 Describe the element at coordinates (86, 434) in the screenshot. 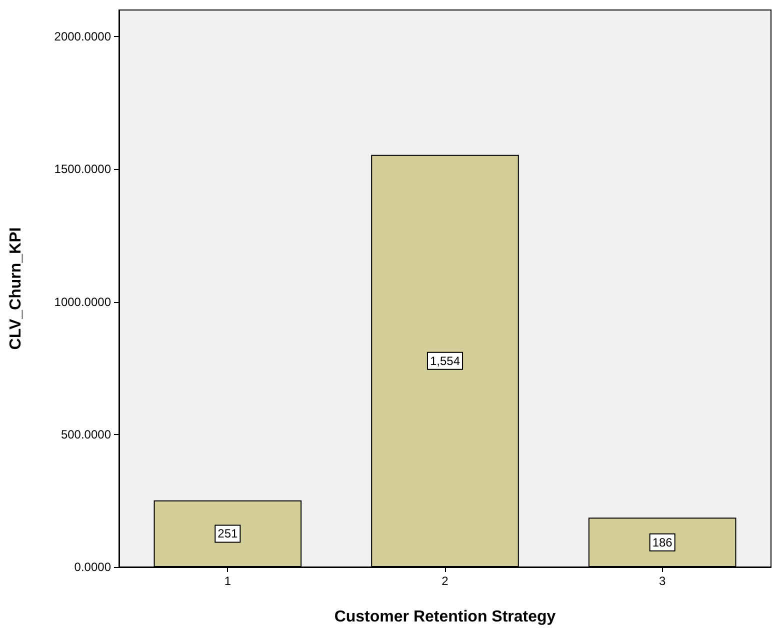

I see `y-tick-label: 500.0000` at that location.